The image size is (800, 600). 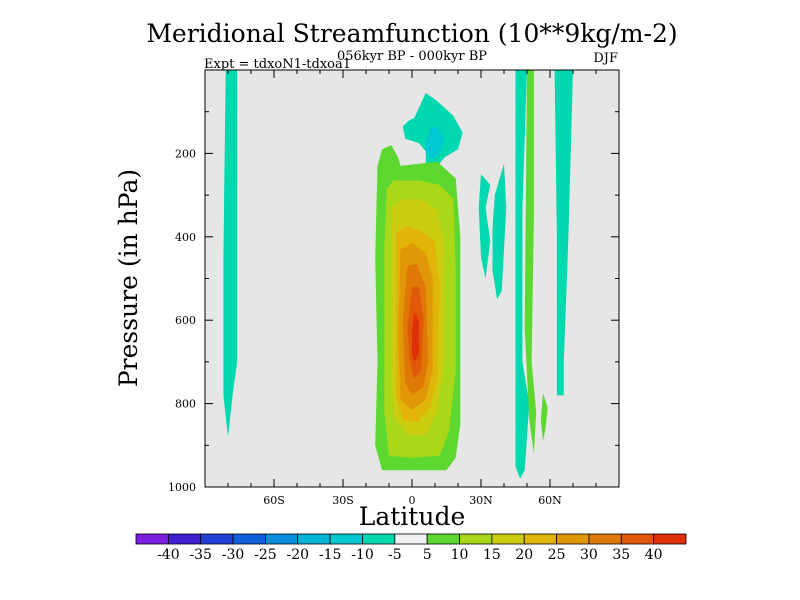 I want to click on y-tick-label: 1000, so click(x=182, y=487).